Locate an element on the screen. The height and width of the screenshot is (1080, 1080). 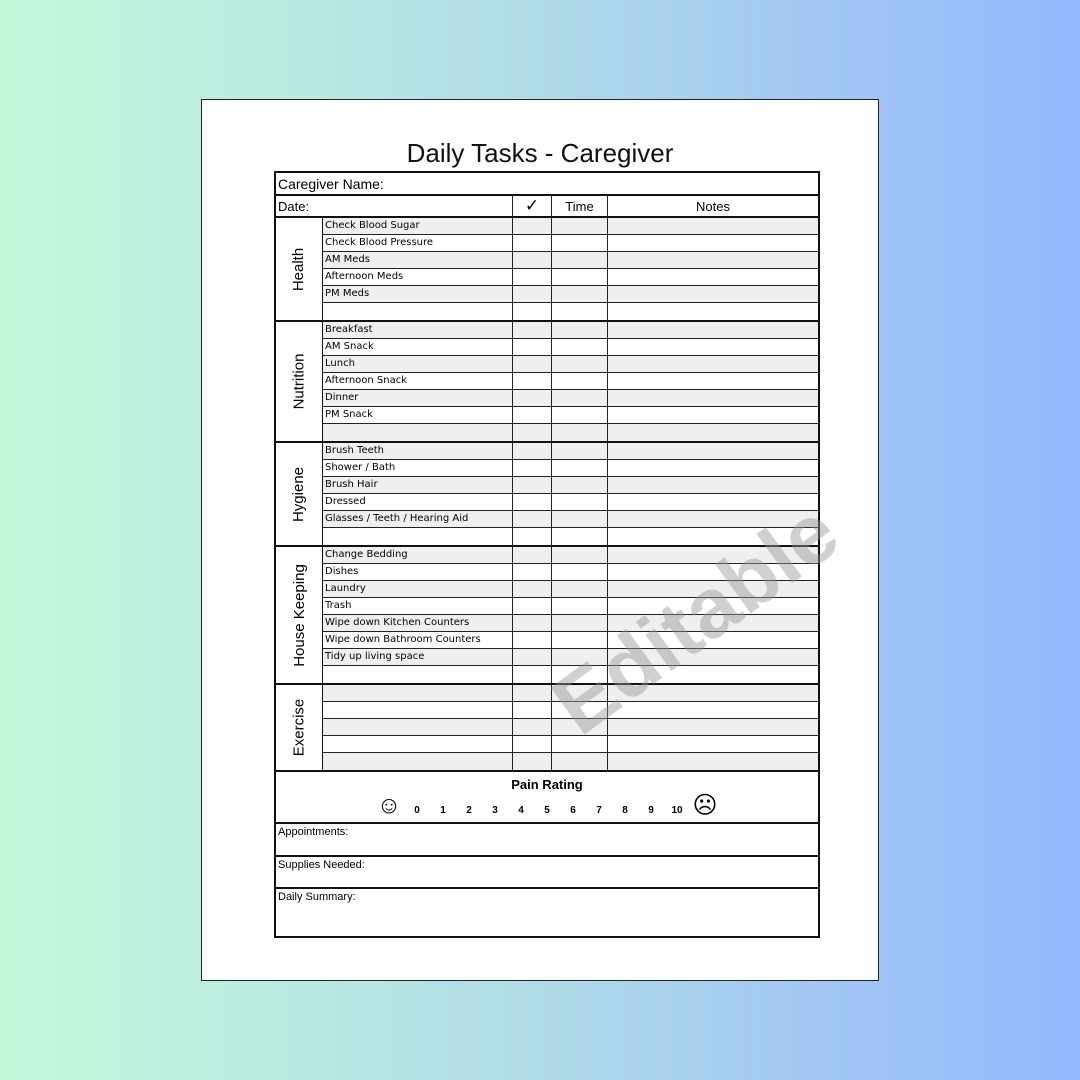
pain-scale-value: 1 is located at coordinates (443, 810).